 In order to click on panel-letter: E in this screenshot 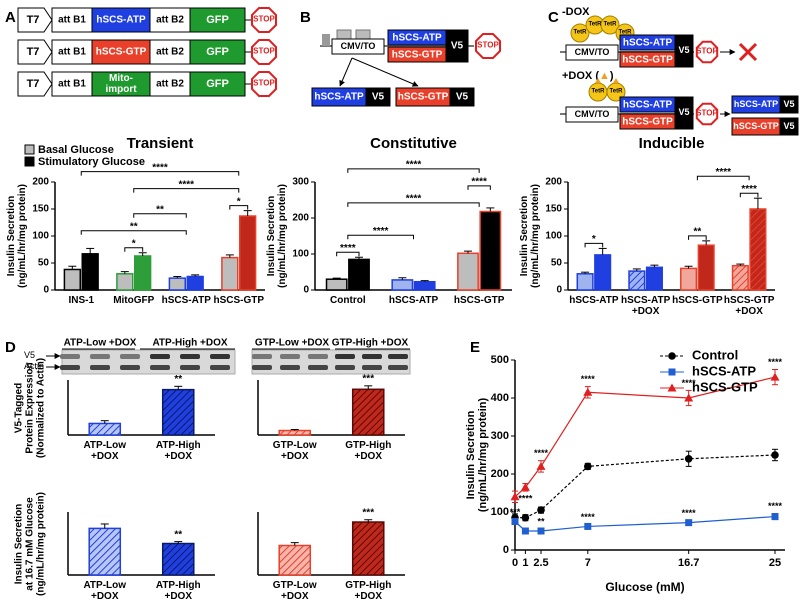, I will do `click(475, 347)`.